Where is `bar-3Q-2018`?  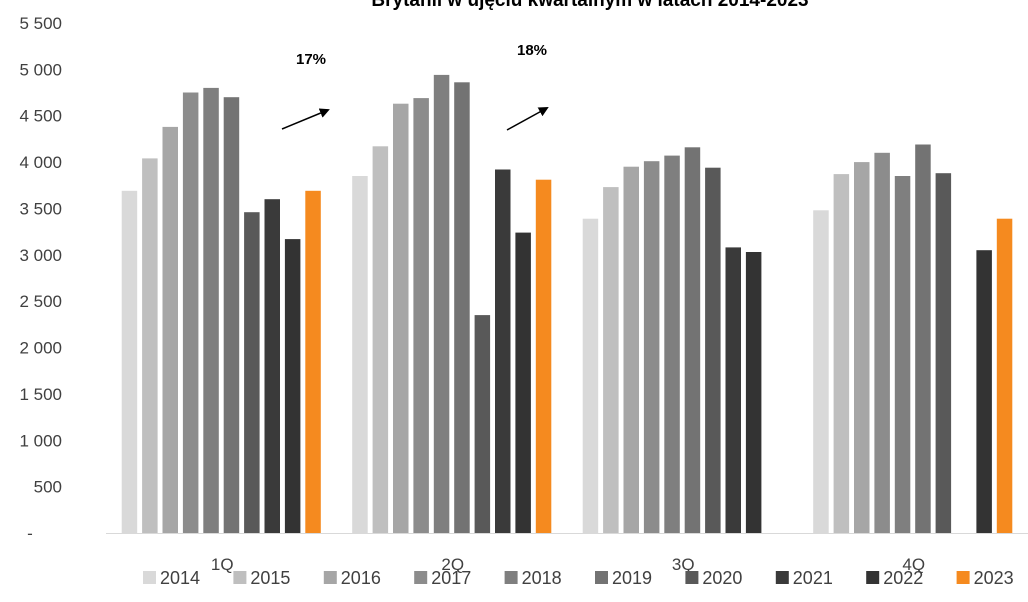 bar-3Q-2018 is located at coordinates (672, 344).